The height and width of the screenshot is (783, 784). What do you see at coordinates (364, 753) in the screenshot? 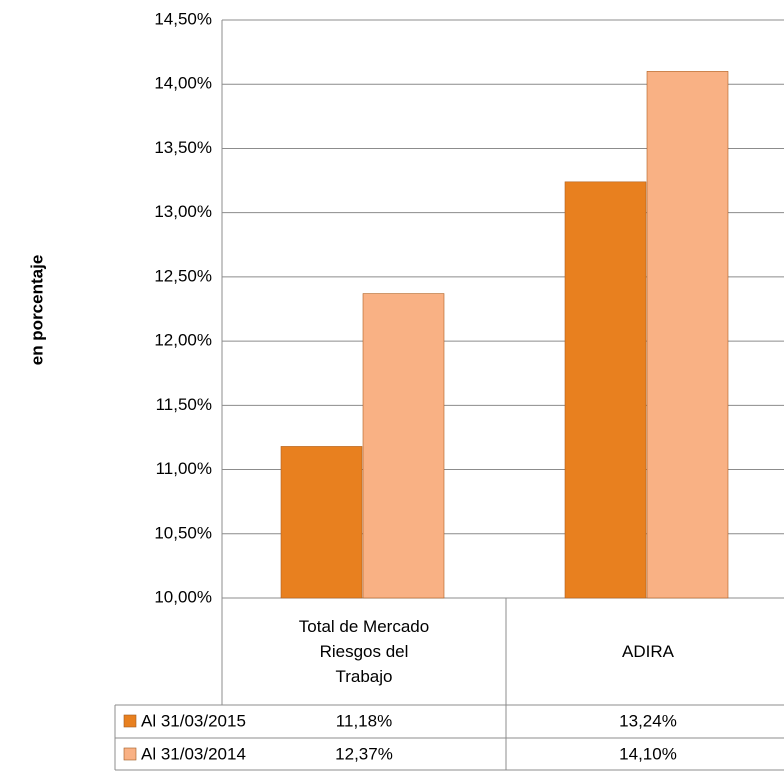
I see `value-label: 12,37%` at bounding box center [364, 753].